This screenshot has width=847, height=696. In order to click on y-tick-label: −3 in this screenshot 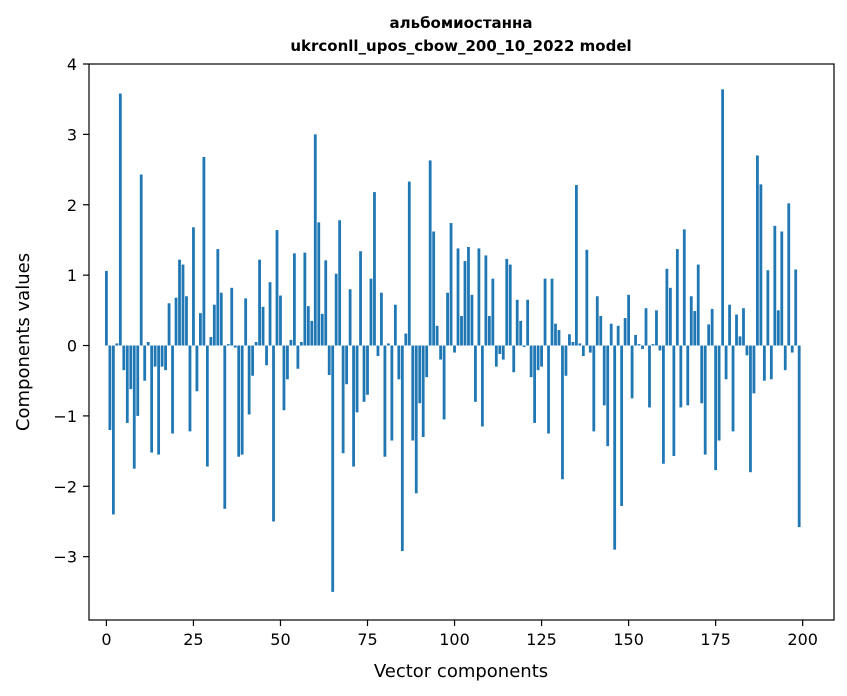, I will do `click(65, 557)`.